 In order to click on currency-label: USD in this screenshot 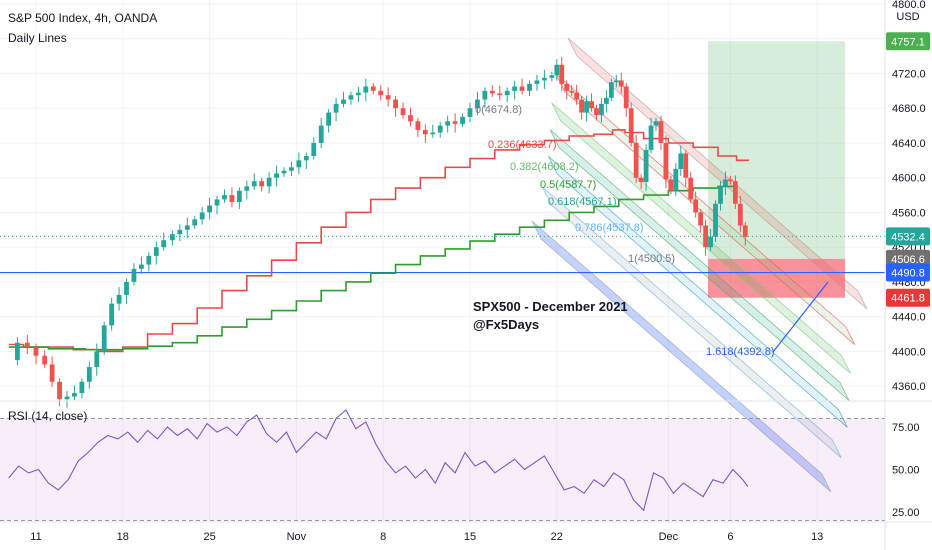, I will do `click(907, 17)`.